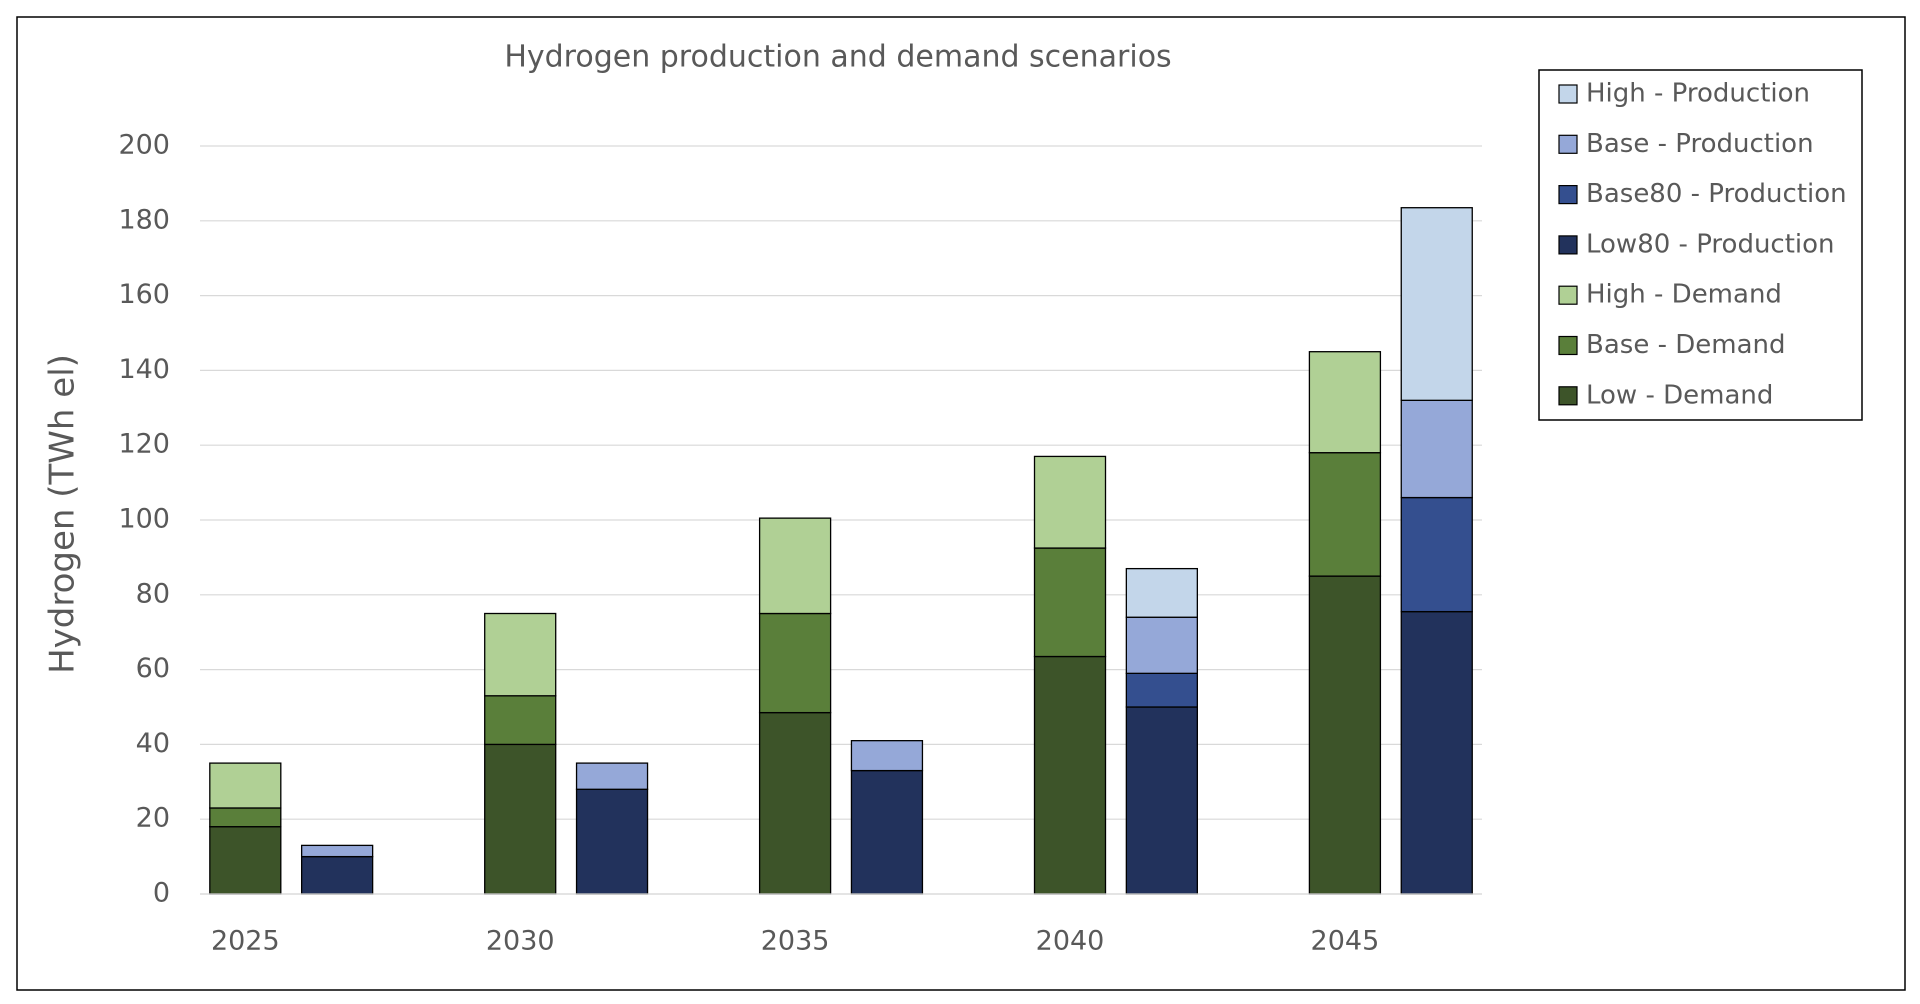  What do you see at coordinates (153, 818) in the screenshot?
I see `y-tick-label: 20` at bounding box center [153, 818].